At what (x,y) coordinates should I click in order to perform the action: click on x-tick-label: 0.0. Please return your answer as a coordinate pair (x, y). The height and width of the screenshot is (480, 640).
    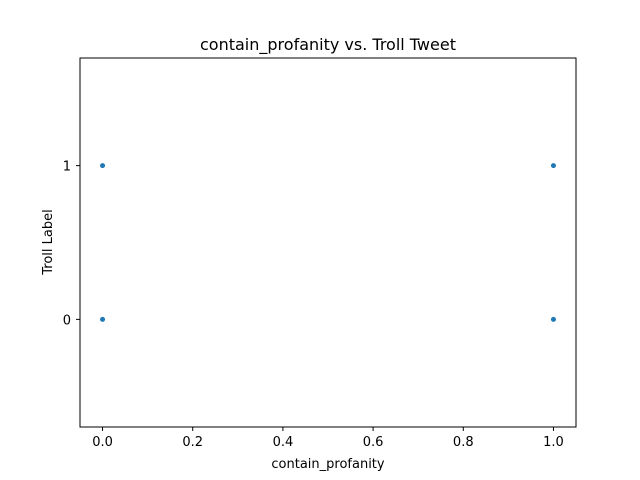
    Looking at the image, I should click on (102, 442).